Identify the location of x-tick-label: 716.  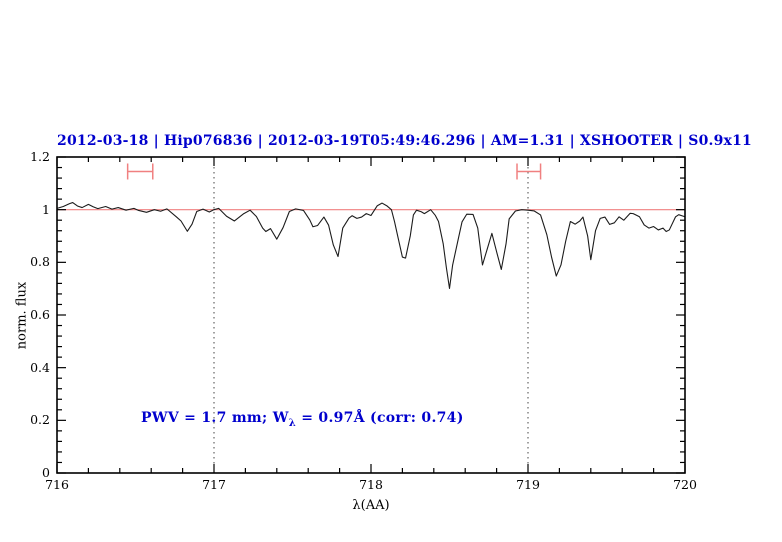
(57, 484).